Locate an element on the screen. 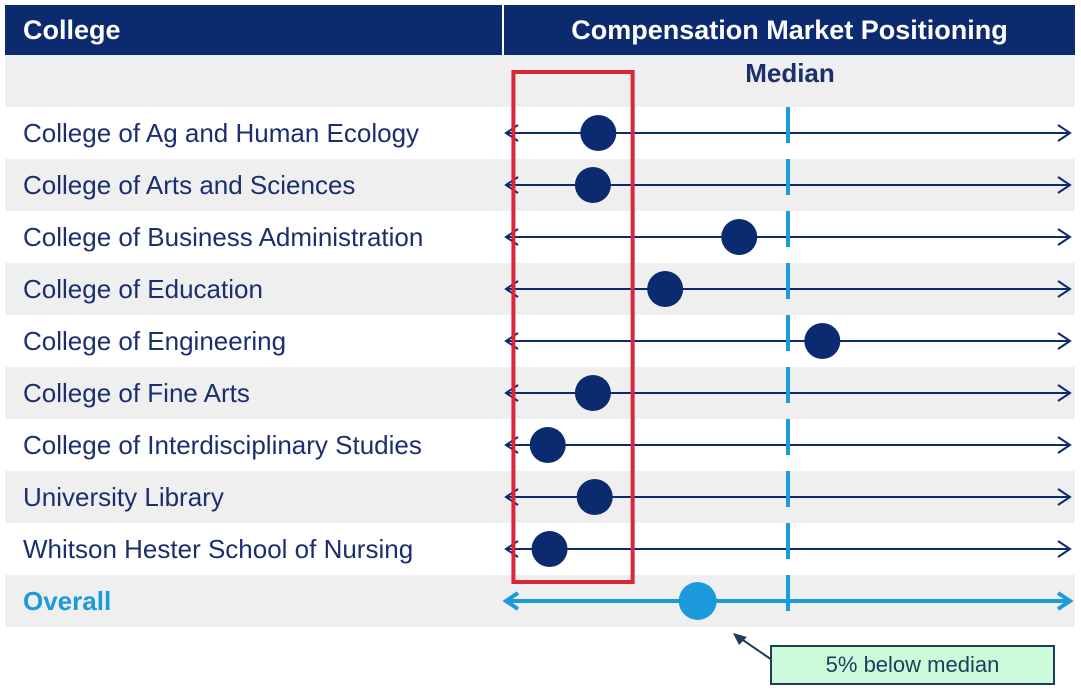 This screenshot has width=1081, height=696. college-label: College of Interdisciplinary Studies is located at coordinates (222, 445).